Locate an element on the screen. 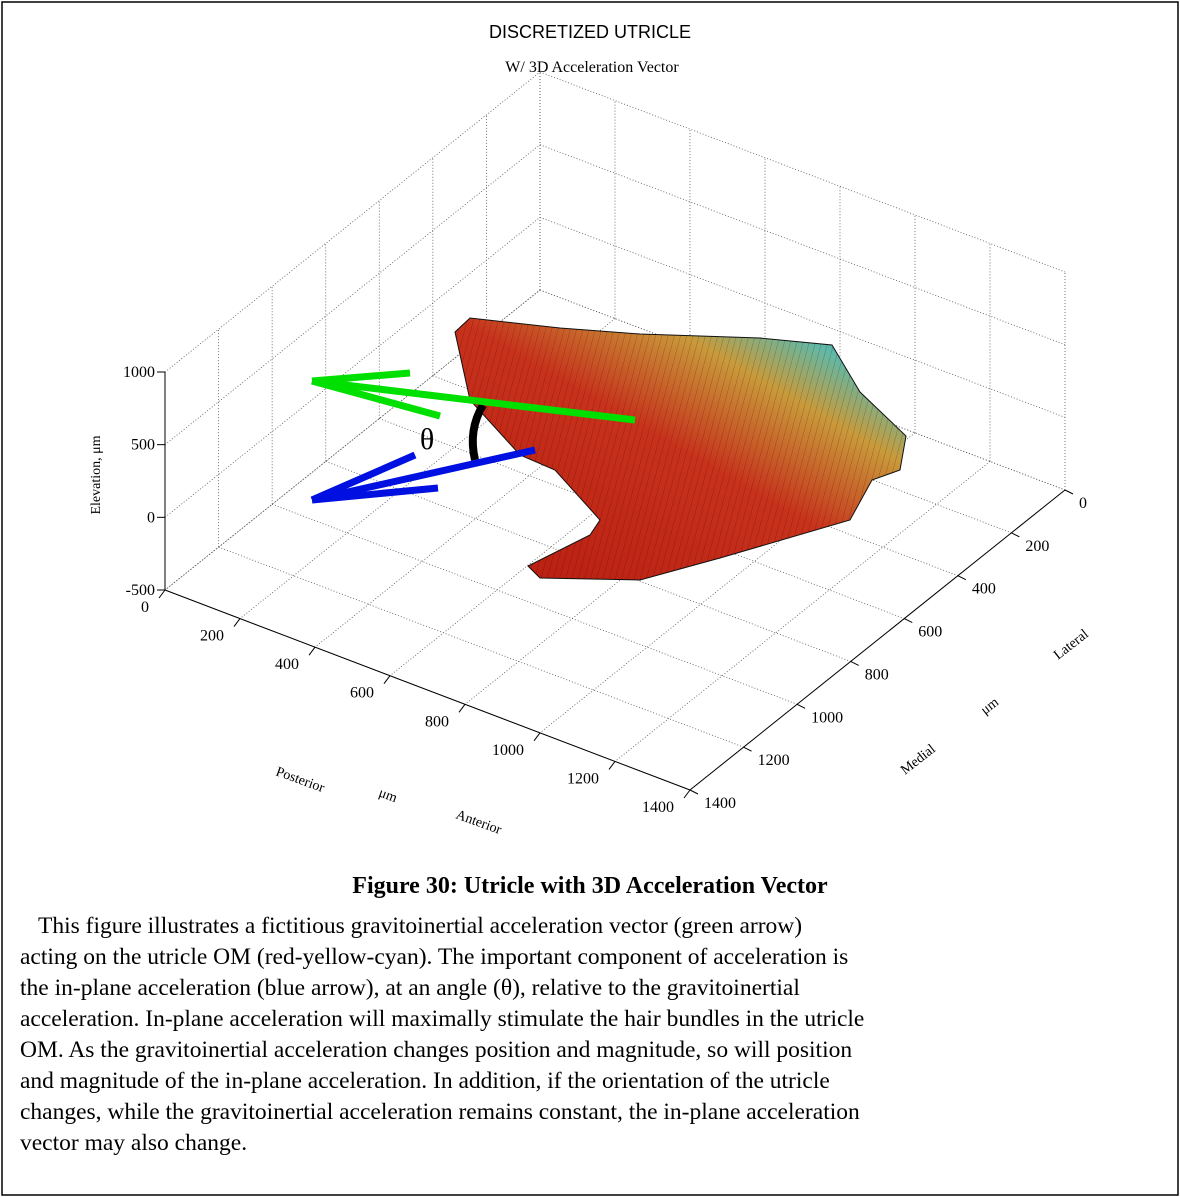  x-tick-label: 1400 is located at coordinates (658, 807).